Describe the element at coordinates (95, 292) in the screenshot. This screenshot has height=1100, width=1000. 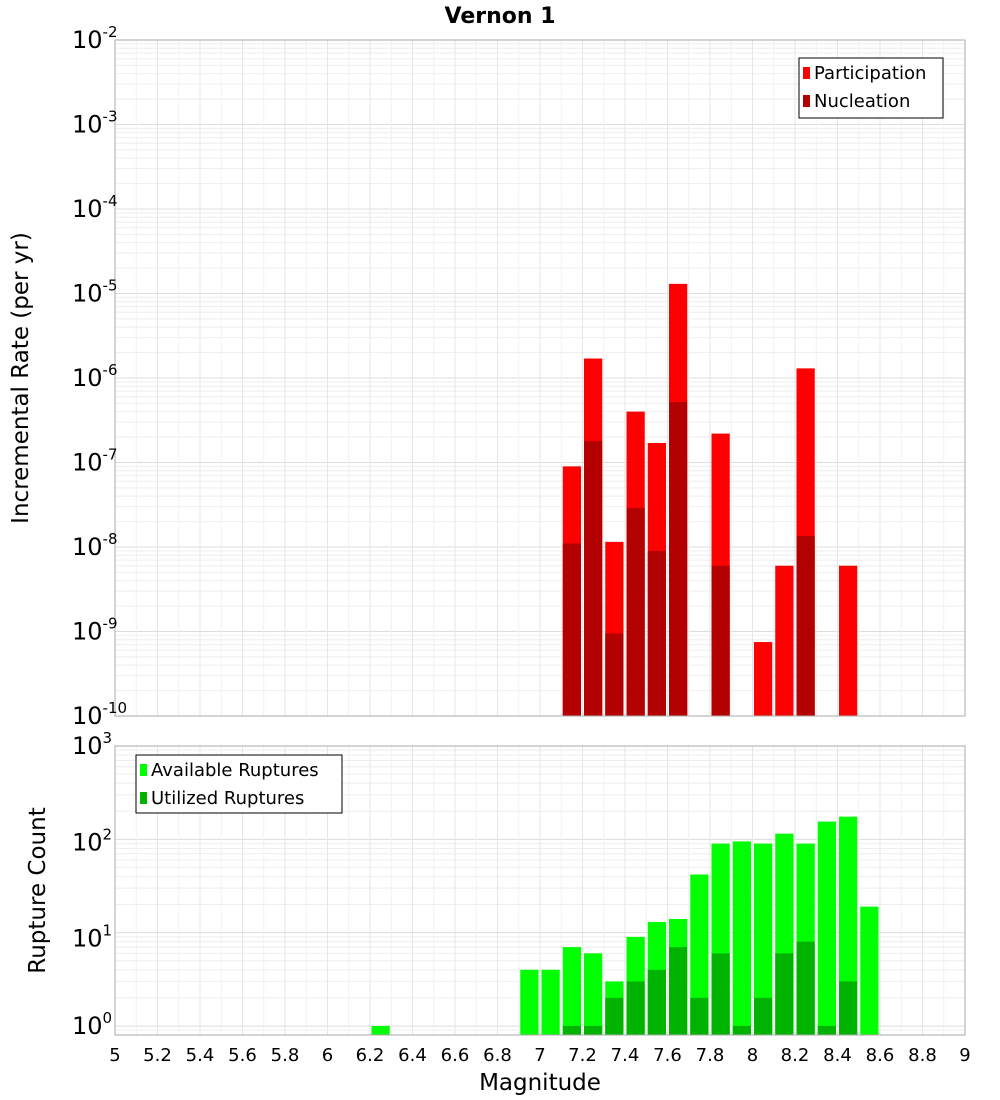
I see `y-tick-label: 10⁻⁵` at that location.